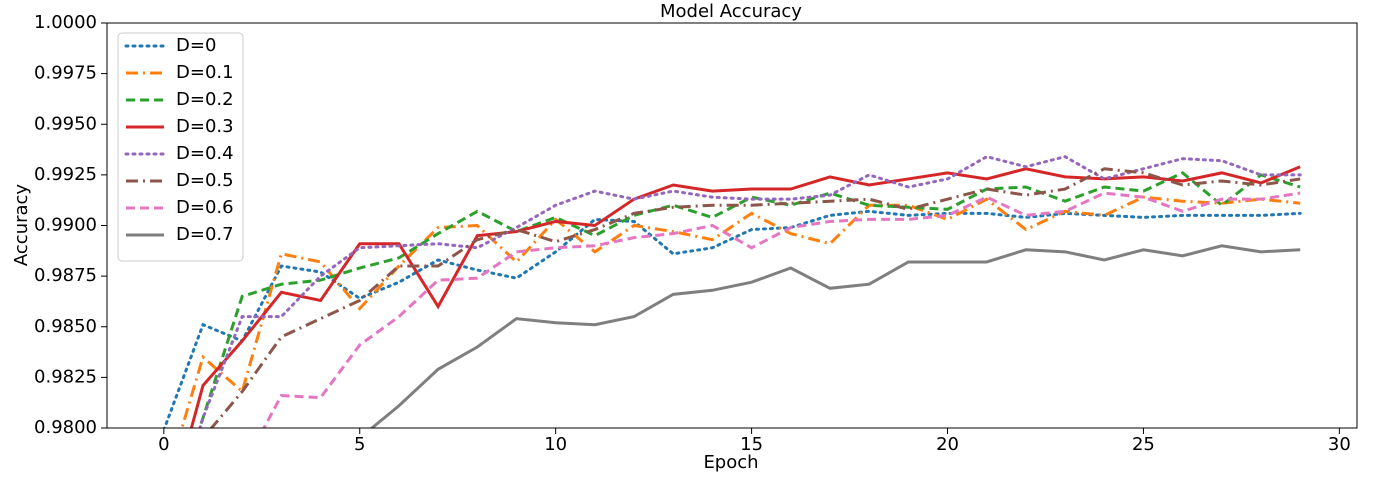 The image size is (1373, 481). Describe the element at coordinates (205, 153) in the screenshot. I see `legend-label: D=0.4` at that location.